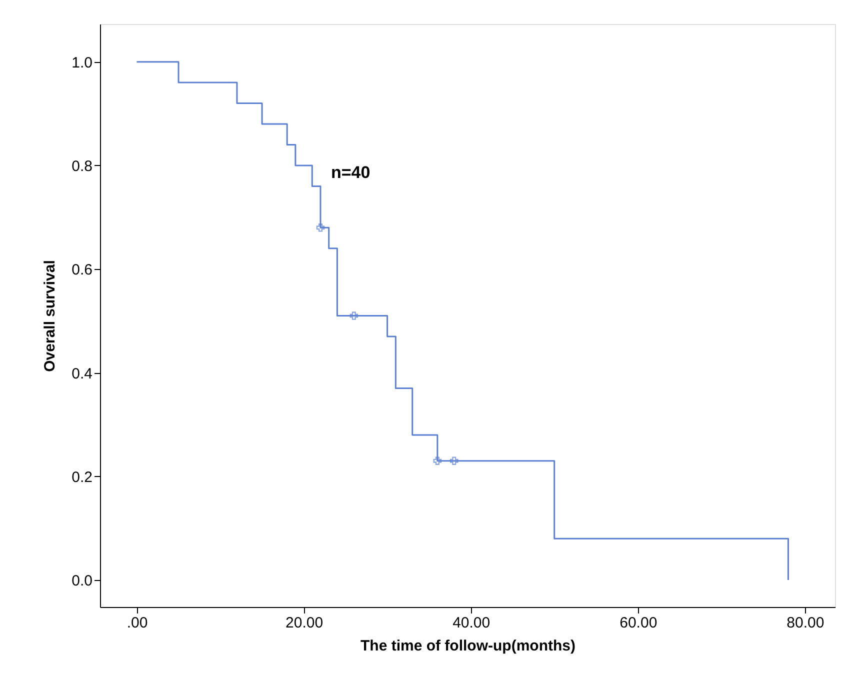 This screenshot has width=860, height=698. What do you see at coordinates (137, 623) in the screenshot?
I see `x-tick-label: .00` at bounding box center [137, 623].